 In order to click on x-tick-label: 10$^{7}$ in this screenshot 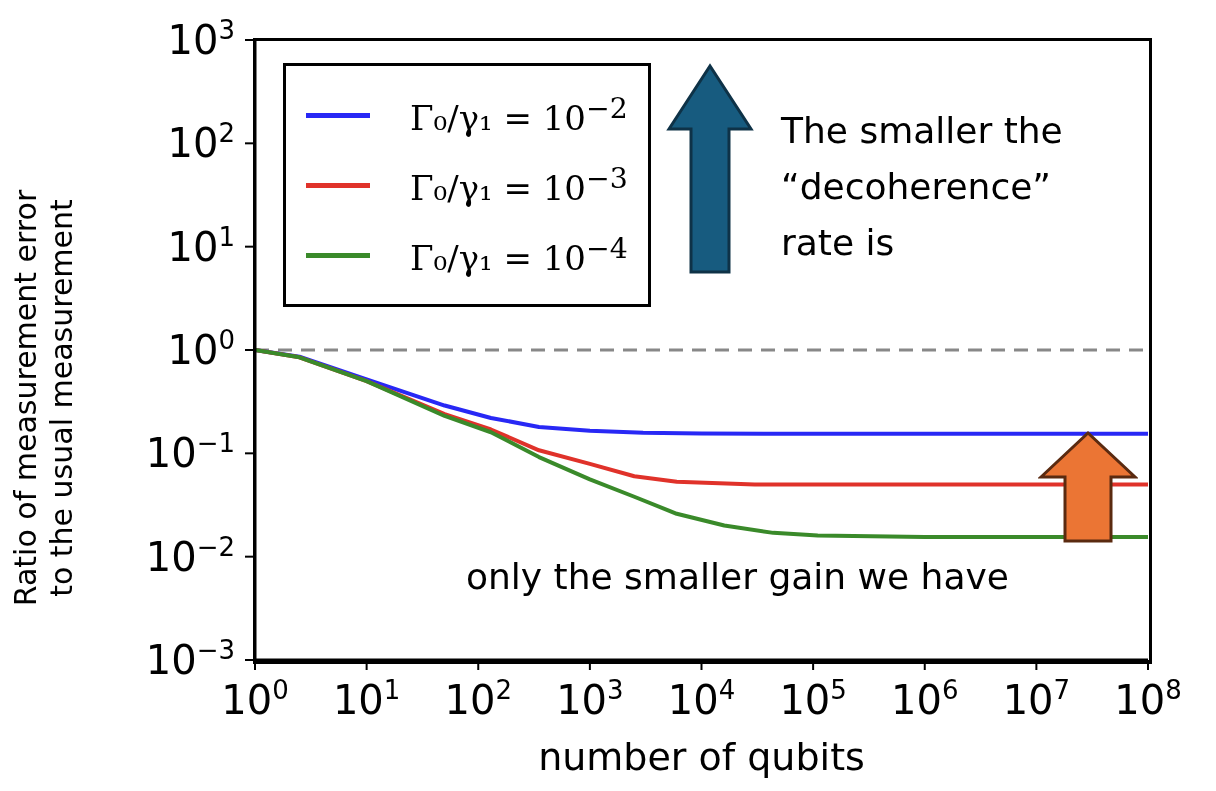, I will do `click(1036, 699)`.